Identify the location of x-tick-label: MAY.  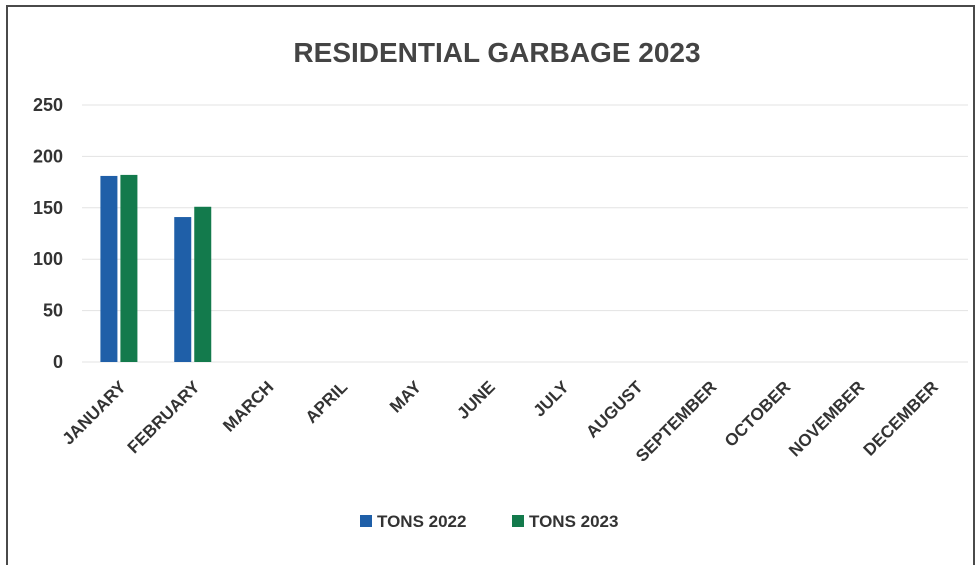
(406, 397).